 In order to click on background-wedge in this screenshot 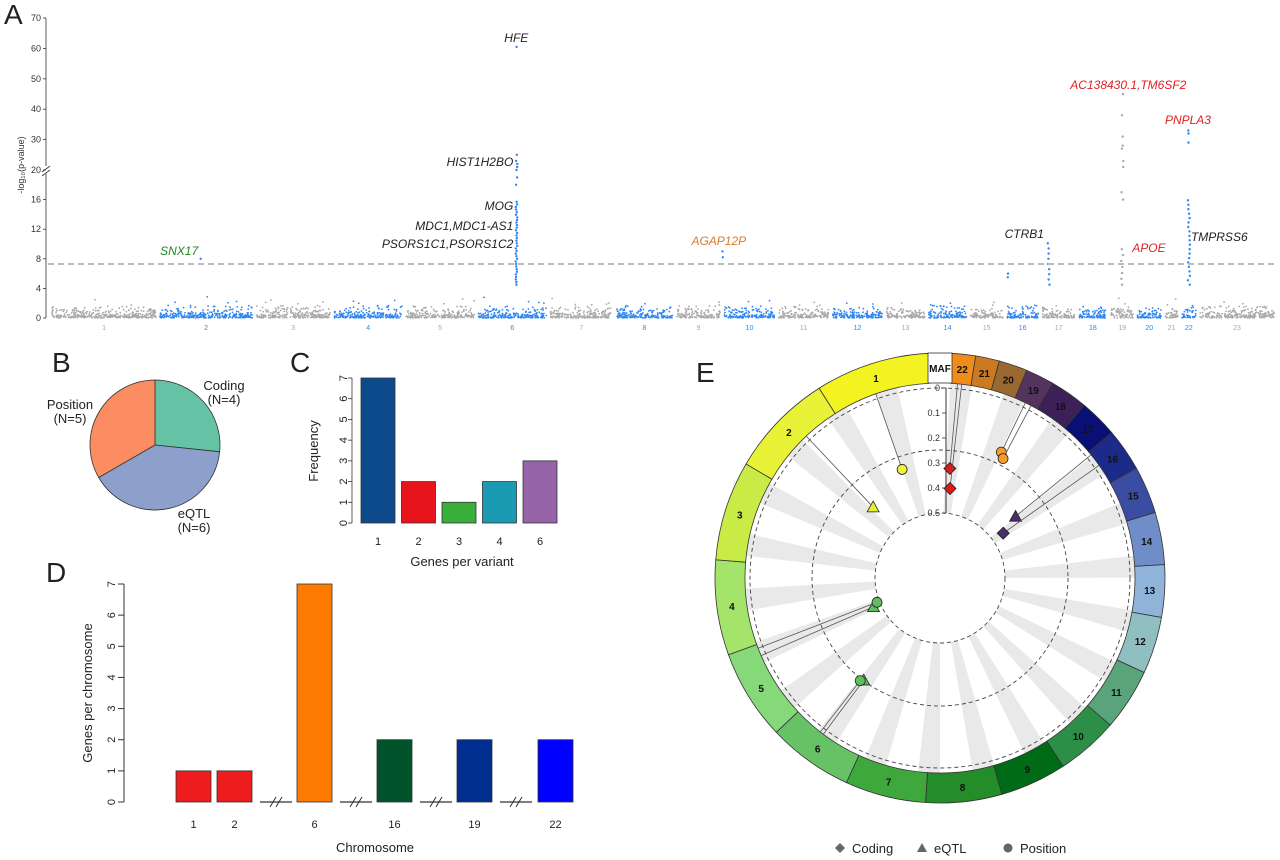, I will do `click(893, 702)`.